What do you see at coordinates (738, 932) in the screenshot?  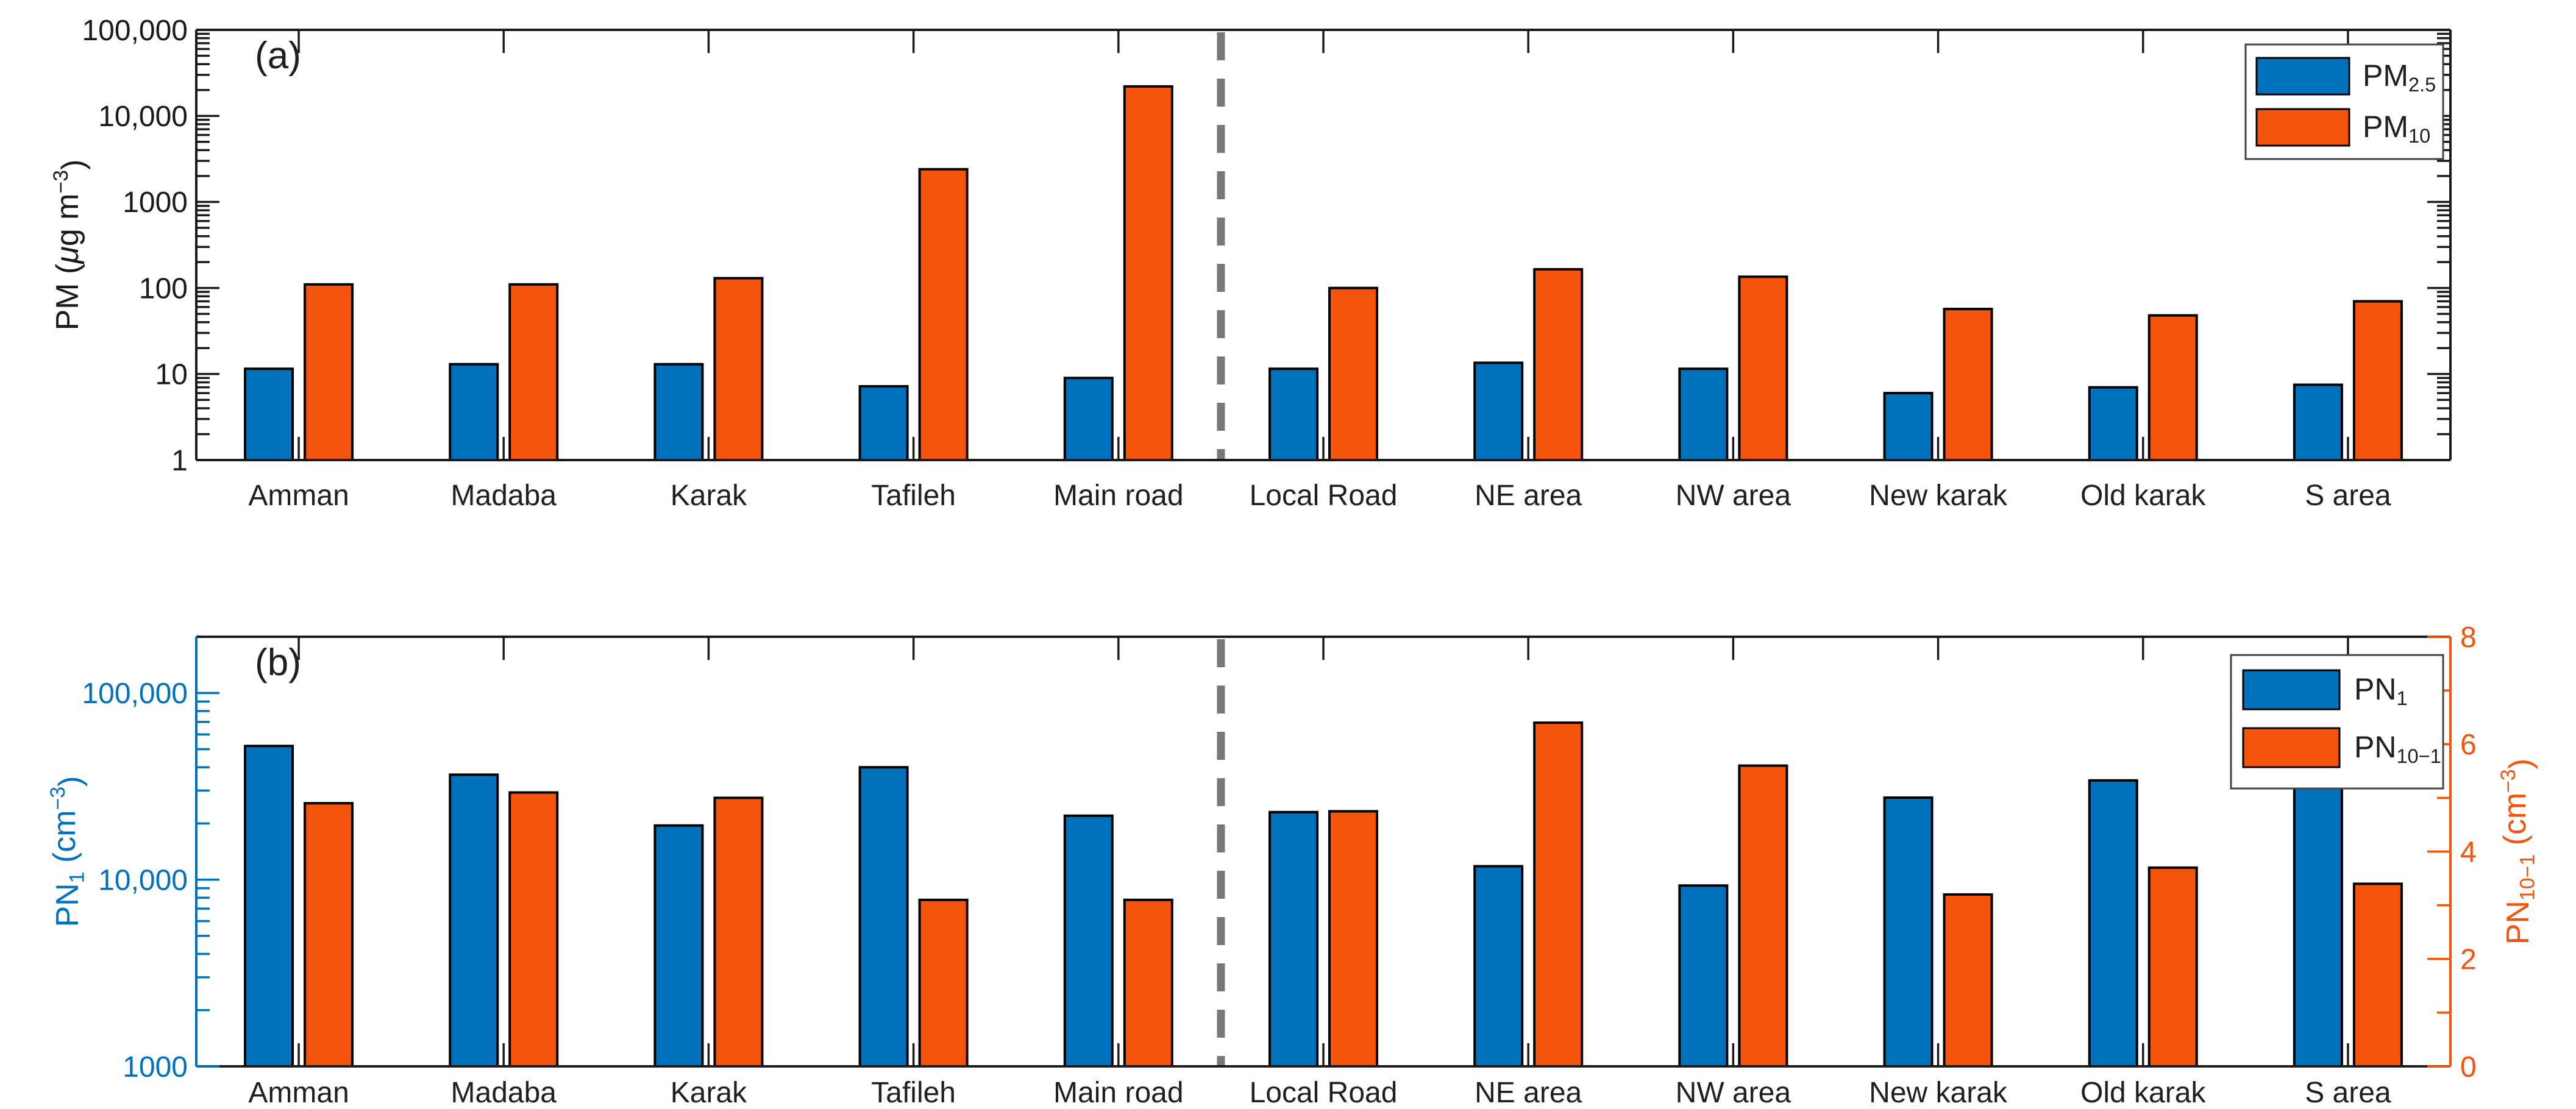 I see `bar-pn10-1-karak` at bounding box center [738, 932].